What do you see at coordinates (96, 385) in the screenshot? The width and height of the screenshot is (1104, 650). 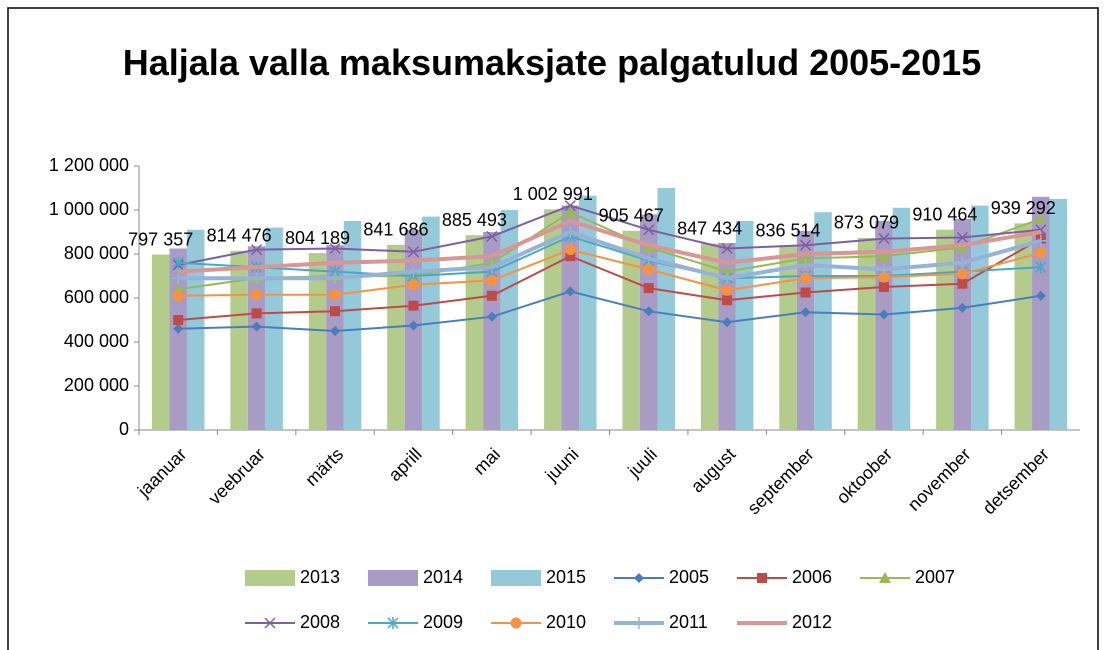 I see `y-tick-label: 200 000` at bounding box center [96, 385].